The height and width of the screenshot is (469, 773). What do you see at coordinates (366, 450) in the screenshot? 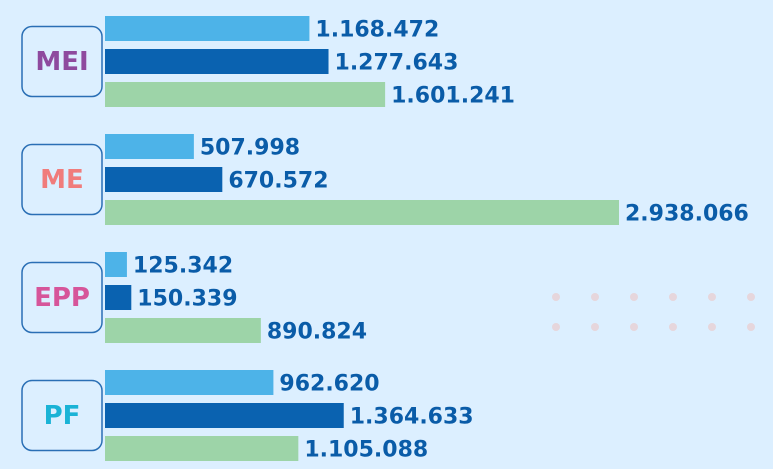
I see `value-label: 1.105.088` at bounding box center [366, 450].